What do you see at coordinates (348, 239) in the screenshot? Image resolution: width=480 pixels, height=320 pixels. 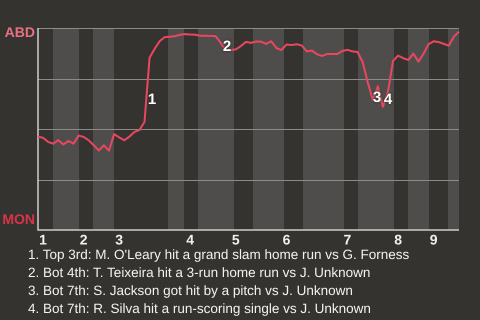 I see `x-tick-label: 7` at bounding box center [348, 239].